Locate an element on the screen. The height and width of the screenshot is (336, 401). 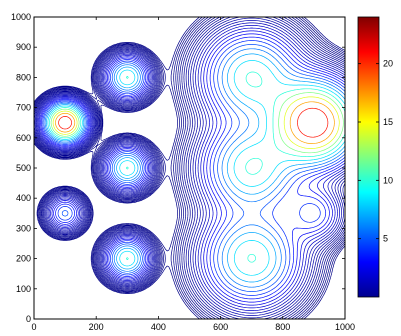
x-tick-label: 400 is located at coordinates (158, 327).